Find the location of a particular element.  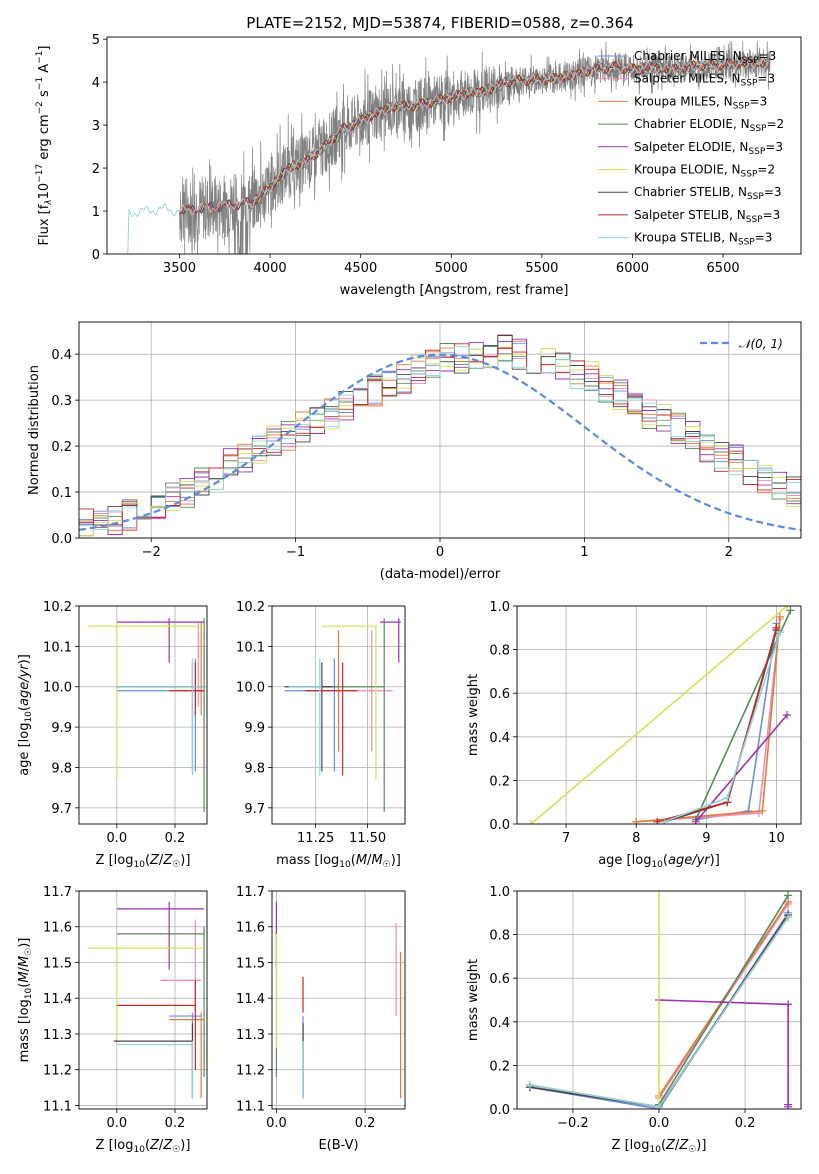

x-tick-label: 11.25 is located at coordinates (315, 838).